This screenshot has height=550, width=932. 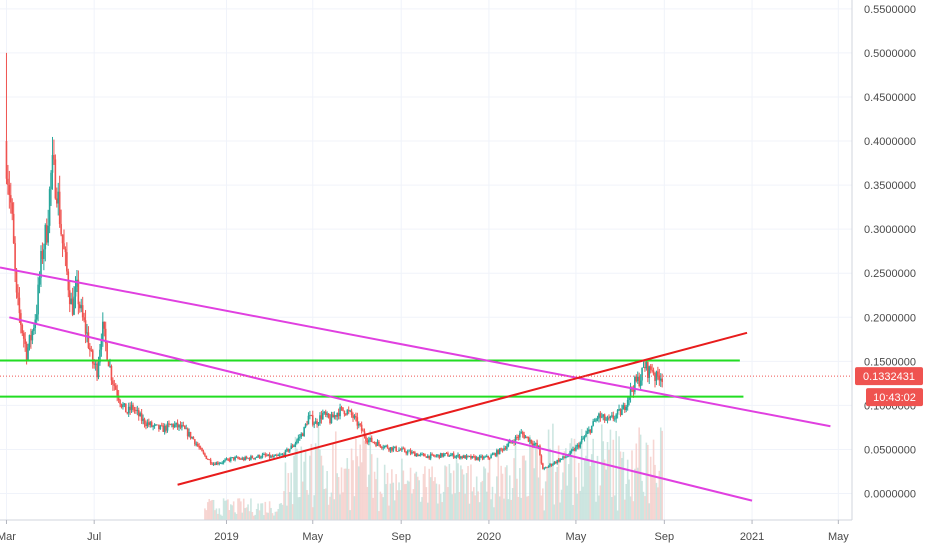 I want to click on last-price-badge: 0.1332431, so click(x=889, y=376).